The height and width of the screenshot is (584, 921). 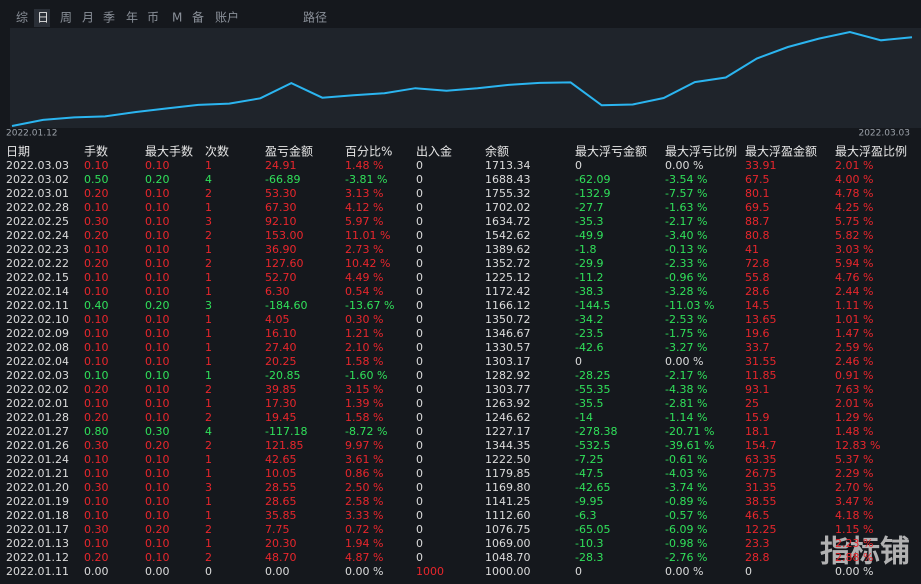 I want to click on table-cell: 20.25, so click(x=281, y=361).